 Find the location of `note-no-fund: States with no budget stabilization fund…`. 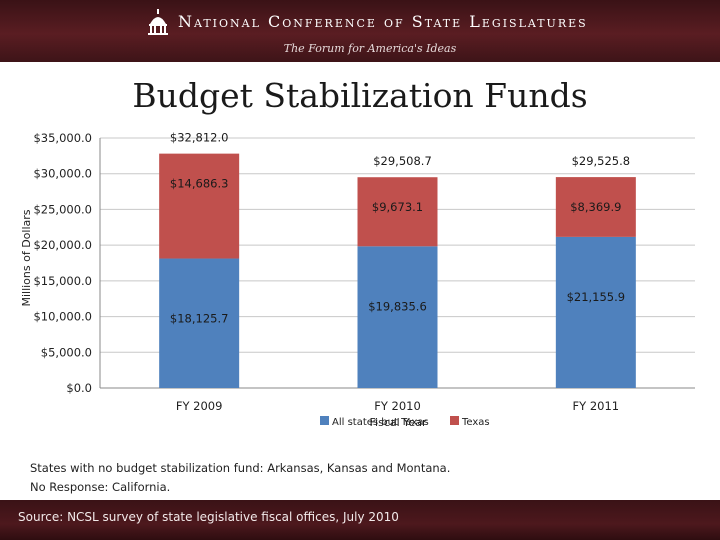

note-no-fund: States with no budget stabilization fund… is located at coordinates (240, 468).